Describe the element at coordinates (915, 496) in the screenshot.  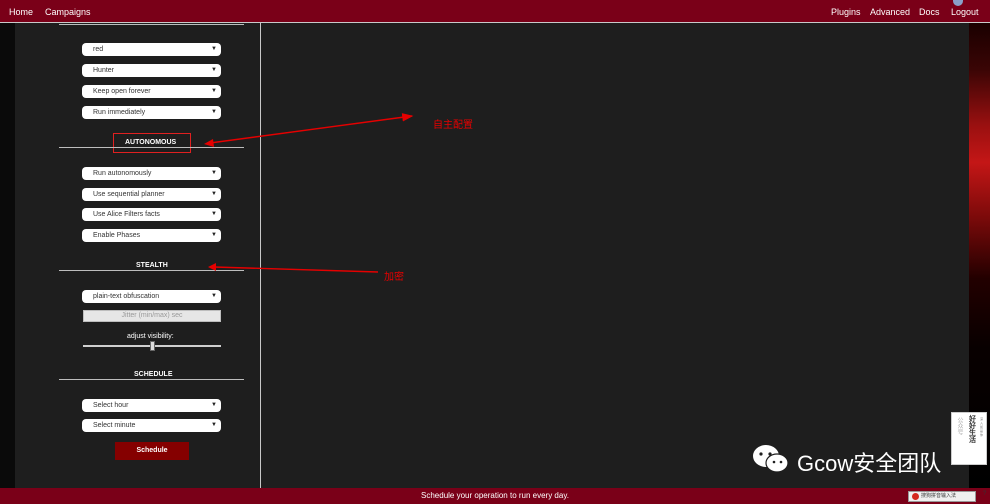
I see `ime-logo-icon` at that location.